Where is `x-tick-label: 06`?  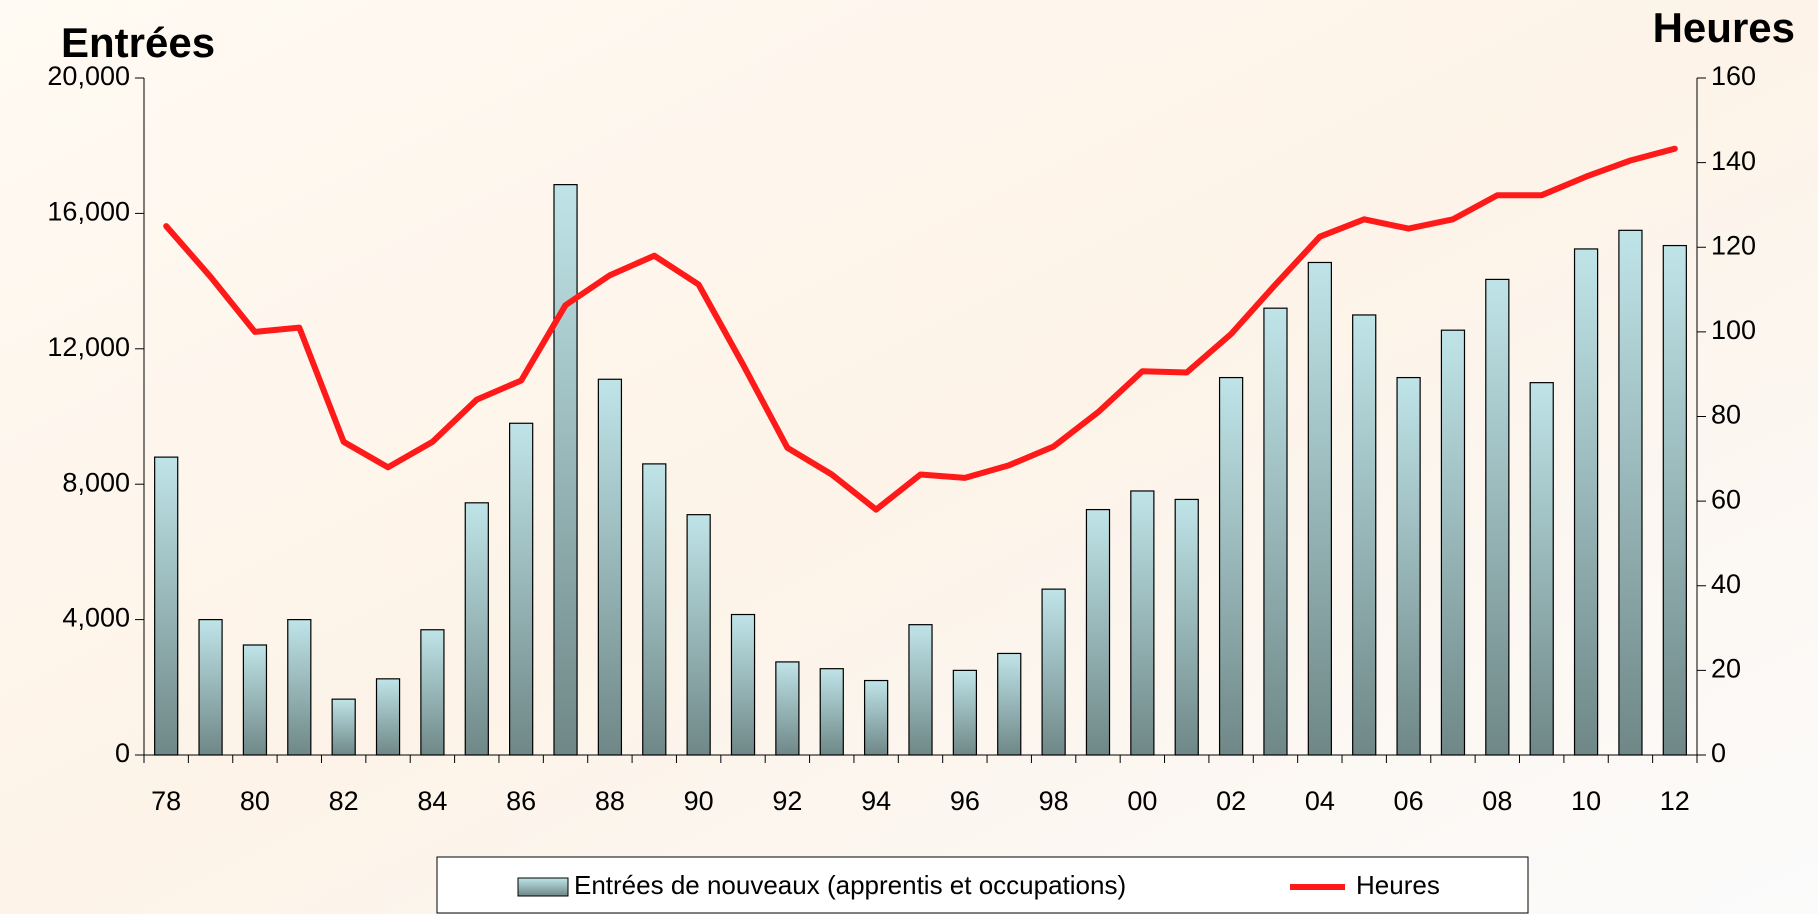
x-tick-label: 06 is located at coordinates (1409, 801).